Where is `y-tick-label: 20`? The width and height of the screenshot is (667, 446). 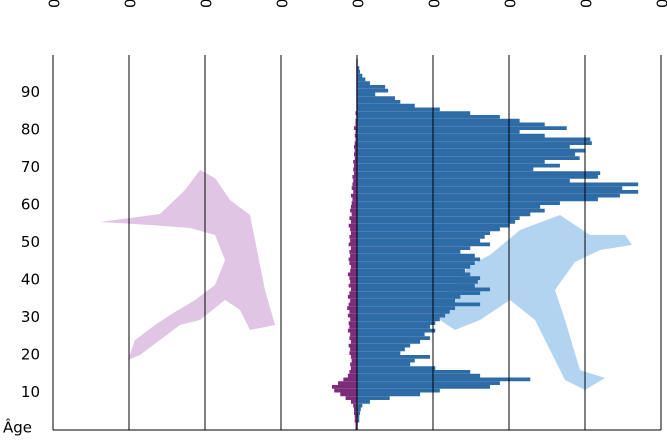
y-tick-label: 20 is located at coordinates (30, 355).